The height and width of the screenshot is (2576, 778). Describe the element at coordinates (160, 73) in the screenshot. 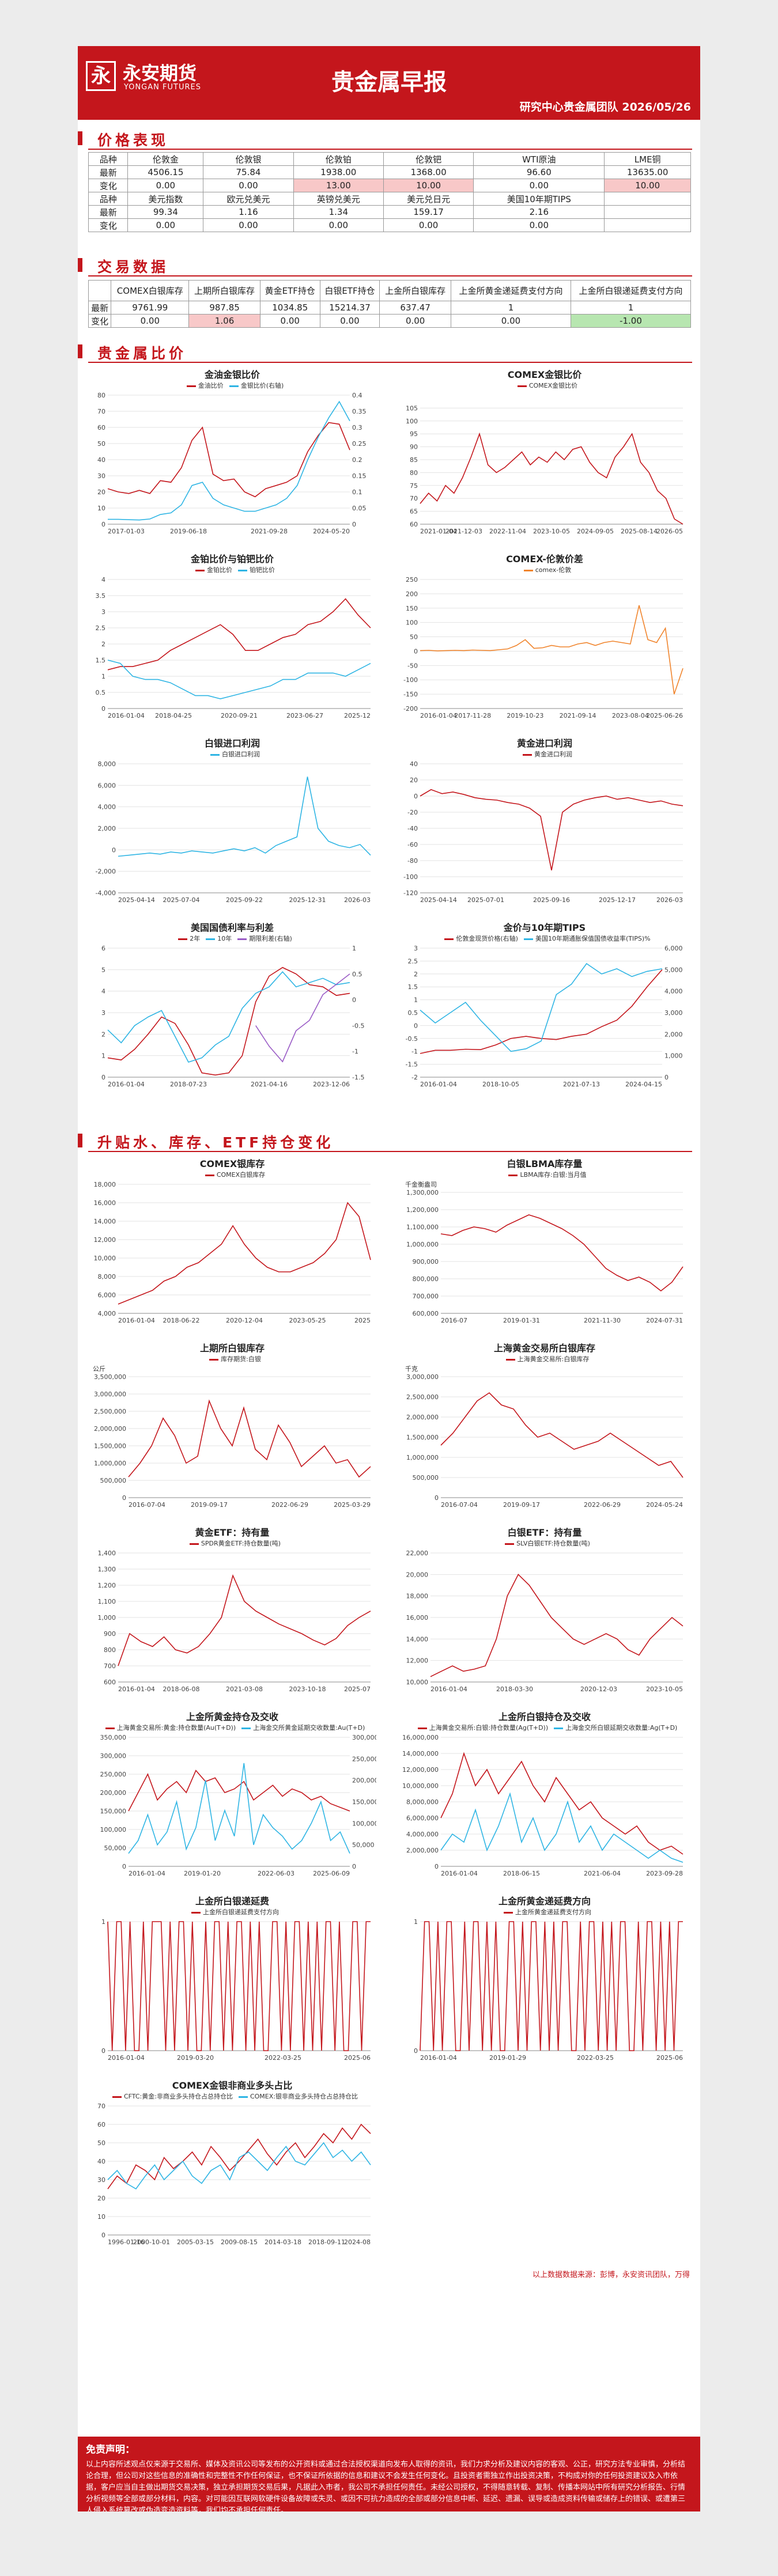

I see `brand-name: 永安期货` at that location.